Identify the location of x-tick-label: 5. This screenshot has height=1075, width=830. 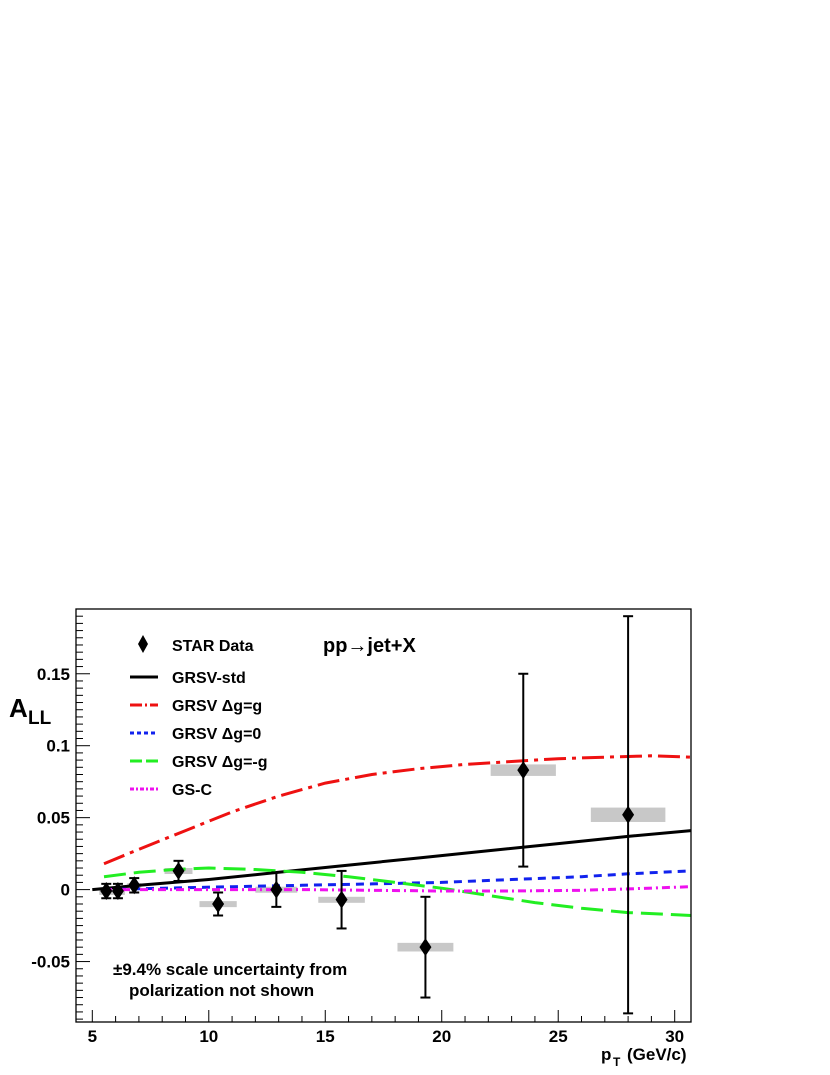
(92, 1036).